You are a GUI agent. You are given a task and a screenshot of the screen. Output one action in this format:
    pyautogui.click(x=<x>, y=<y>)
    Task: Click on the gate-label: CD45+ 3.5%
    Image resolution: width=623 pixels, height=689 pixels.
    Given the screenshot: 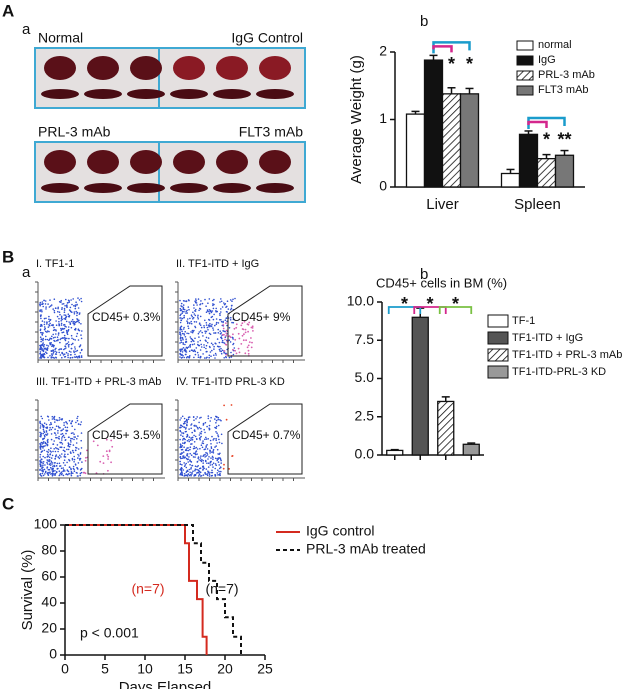 What is the action you would take?
    pyautogui.click(x=126, y=435)
    